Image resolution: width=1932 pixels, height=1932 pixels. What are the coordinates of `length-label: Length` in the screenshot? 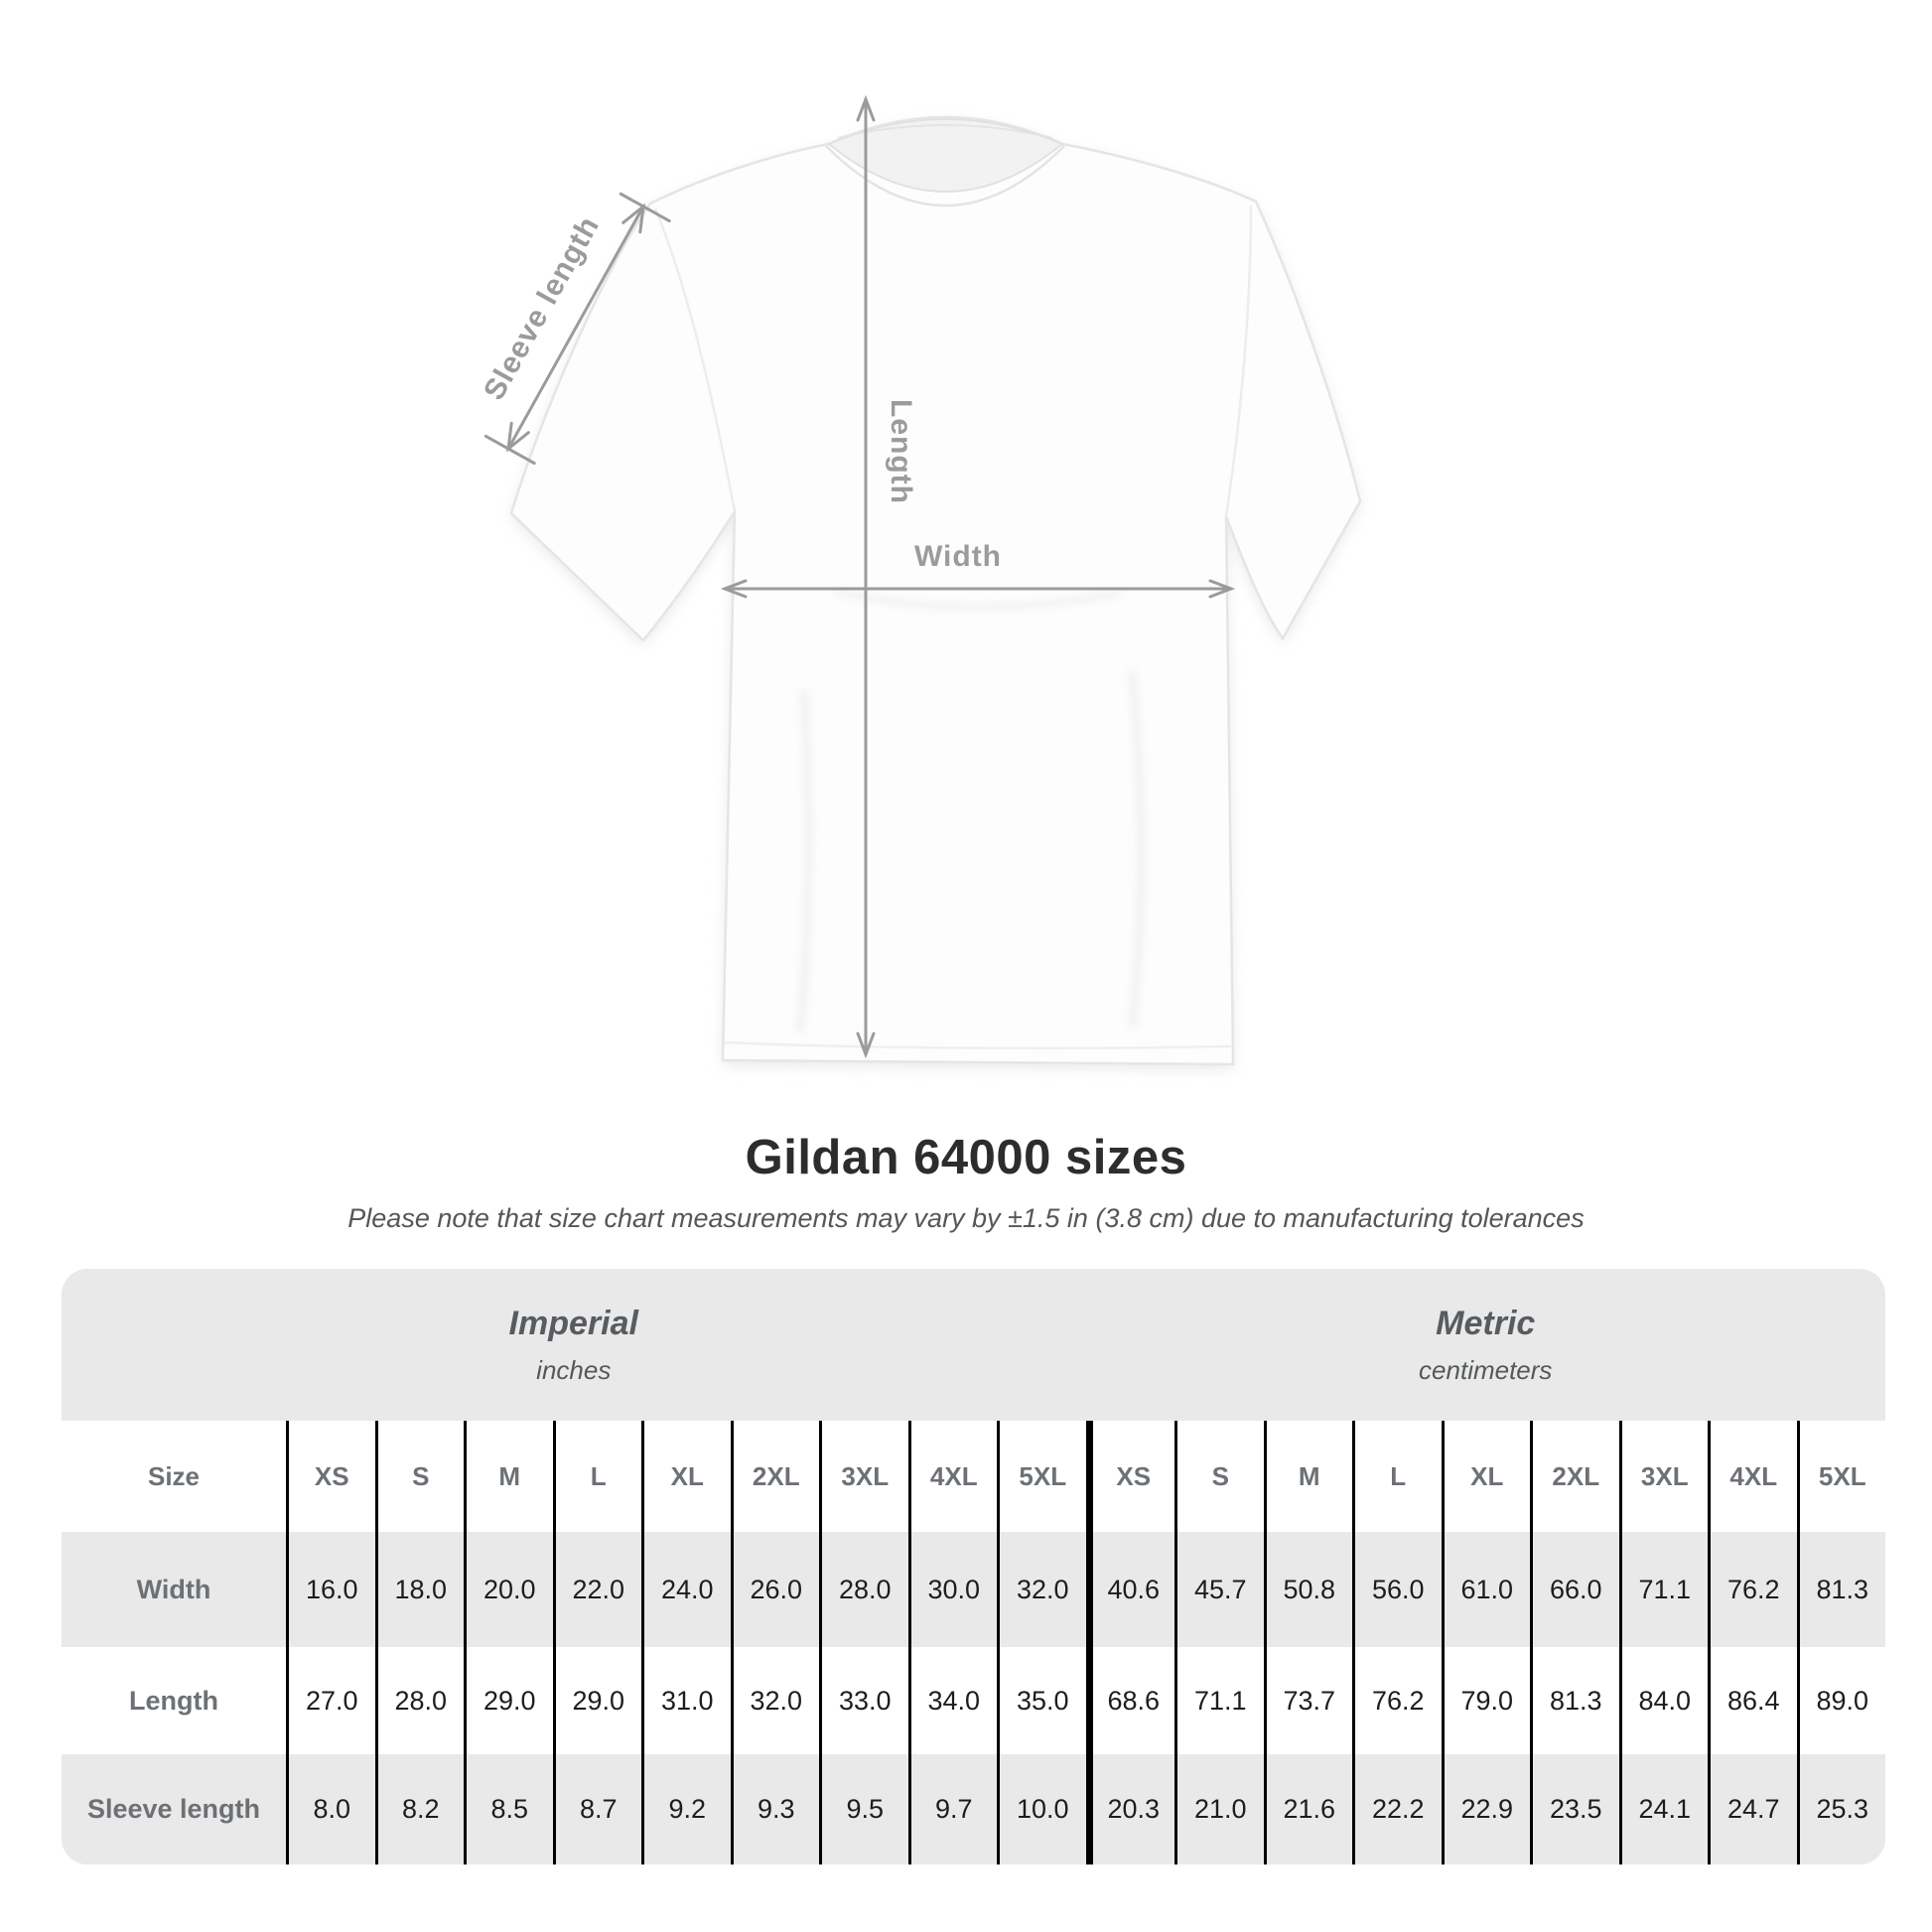 It's located at (901, 452).